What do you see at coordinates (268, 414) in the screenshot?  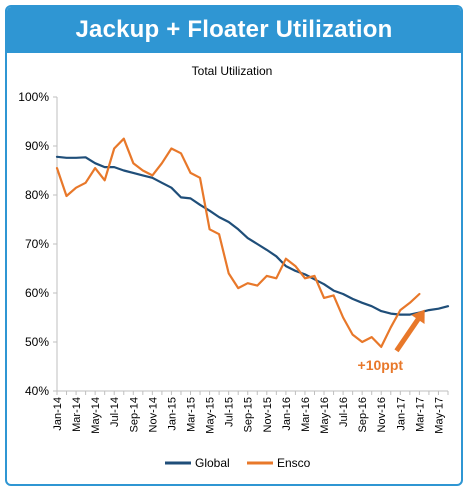 I see `x-tick-label: Nov-15` at bounding box center [268, 414].